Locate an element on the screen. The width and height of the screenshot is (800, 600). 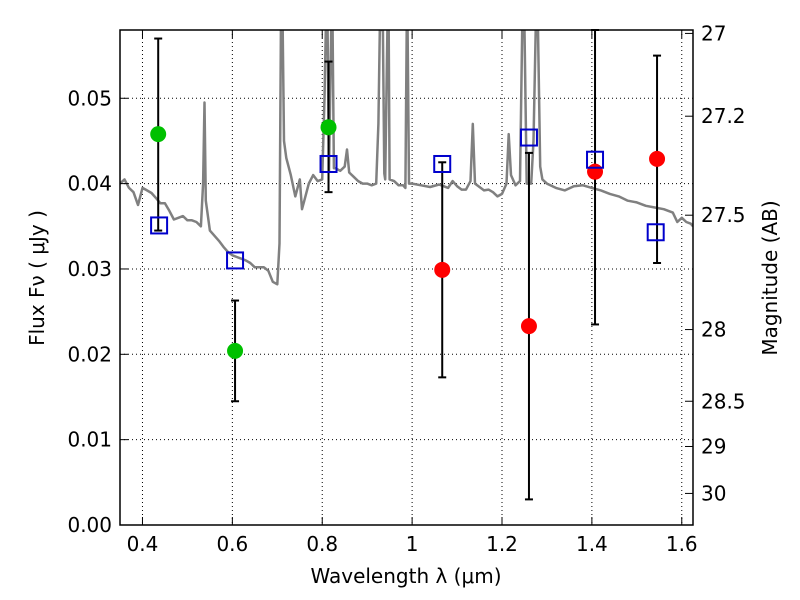
x-axis-label: Wavelength λ (μm) is located at coordinates (405, 576).